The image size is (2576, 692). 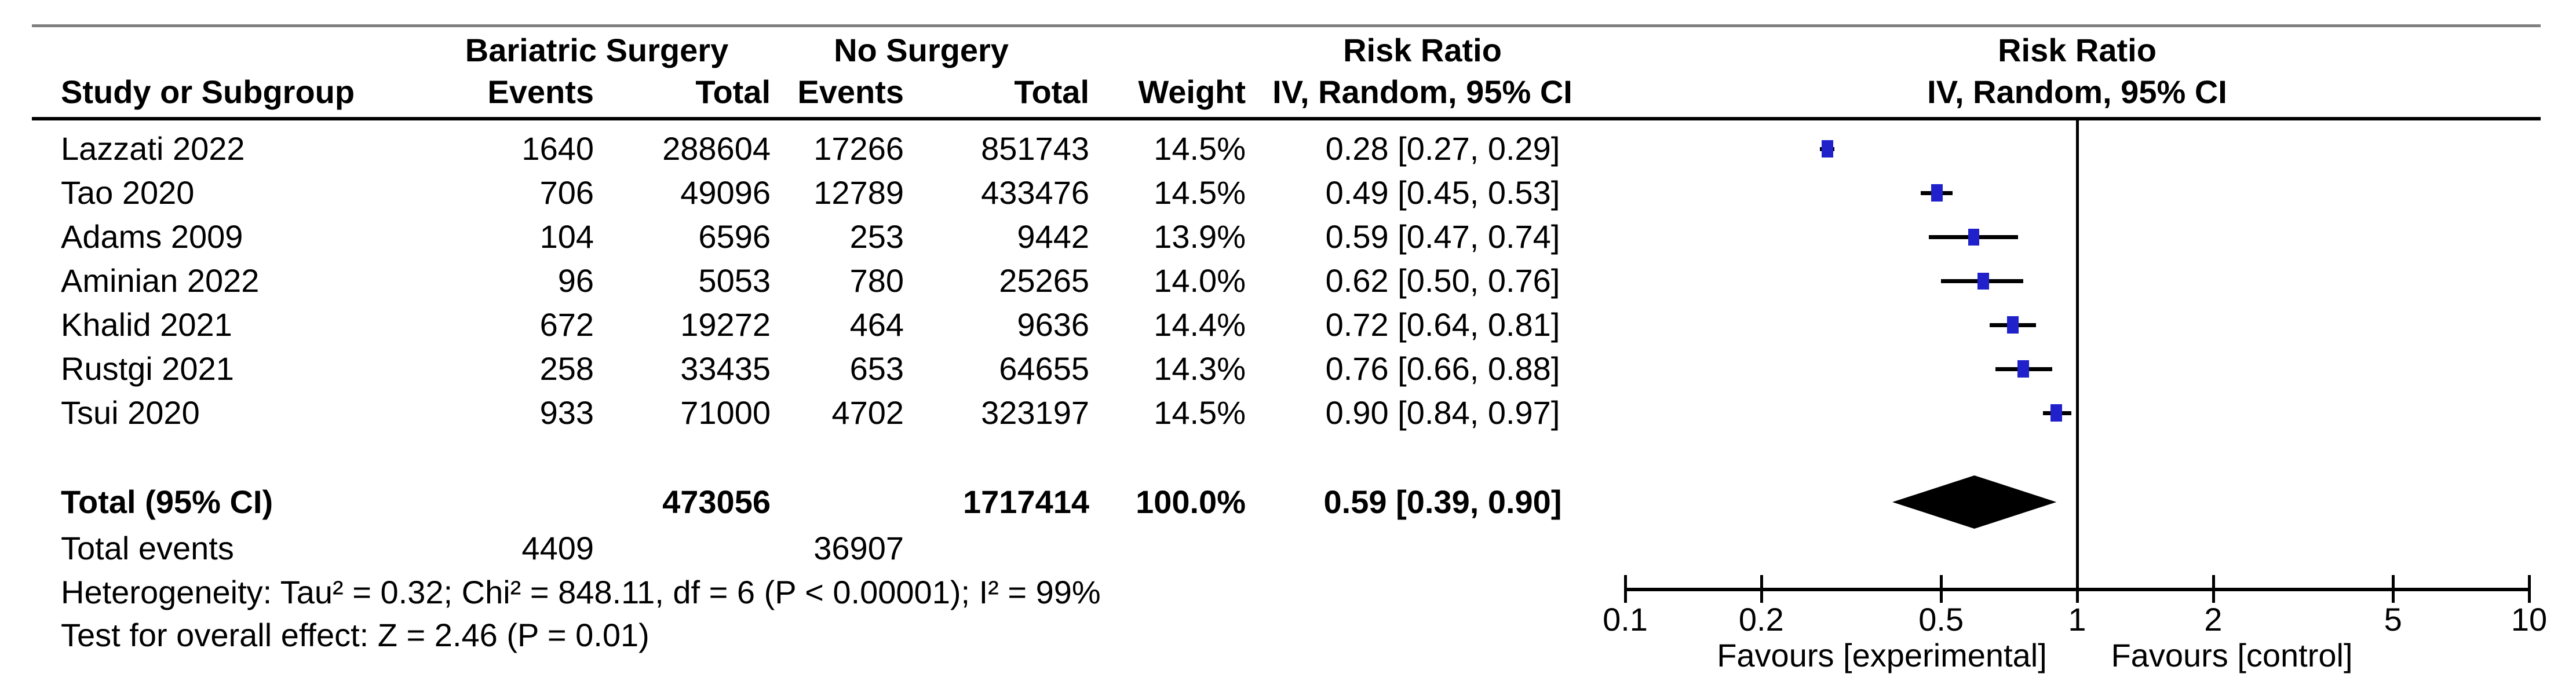 What do you see at coordinates (850, 92) in the screenshot?
I see `col-header-events-control: Events` at bounding box center [850, 92].